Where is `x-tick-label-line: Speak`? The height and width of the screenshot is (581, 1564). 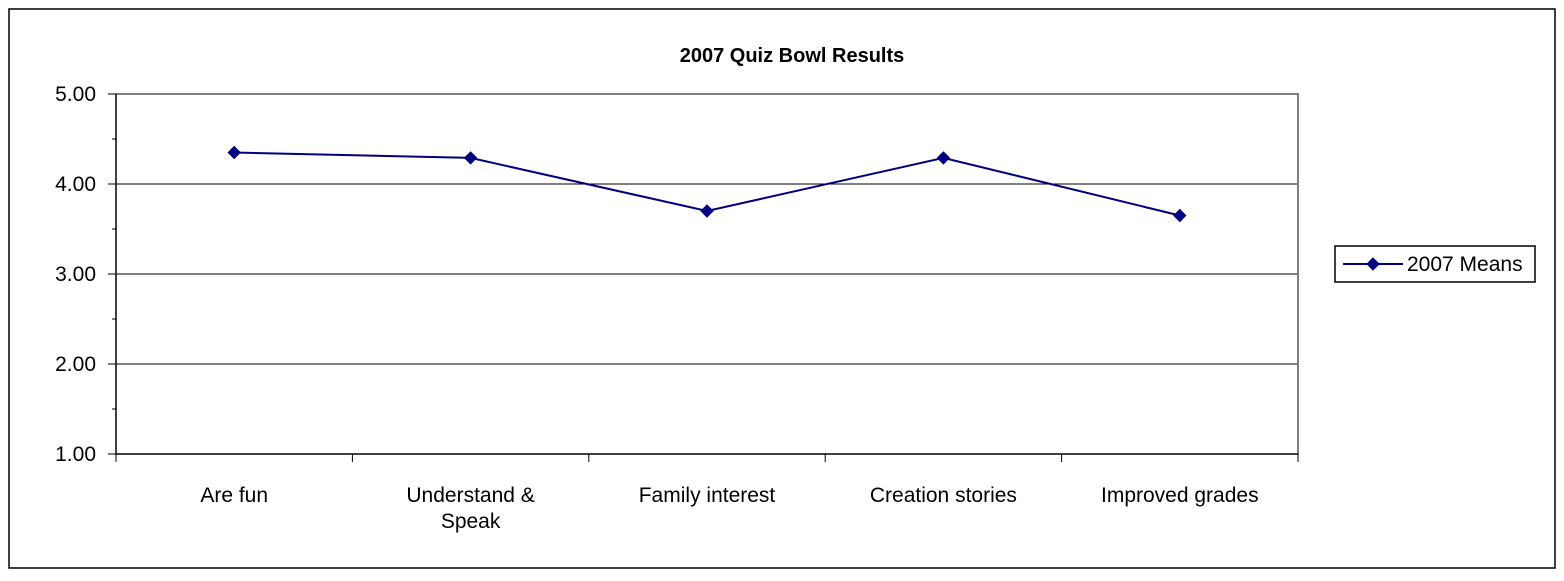 x-tick-label-line: Speak is located at coordinates (471, 521).